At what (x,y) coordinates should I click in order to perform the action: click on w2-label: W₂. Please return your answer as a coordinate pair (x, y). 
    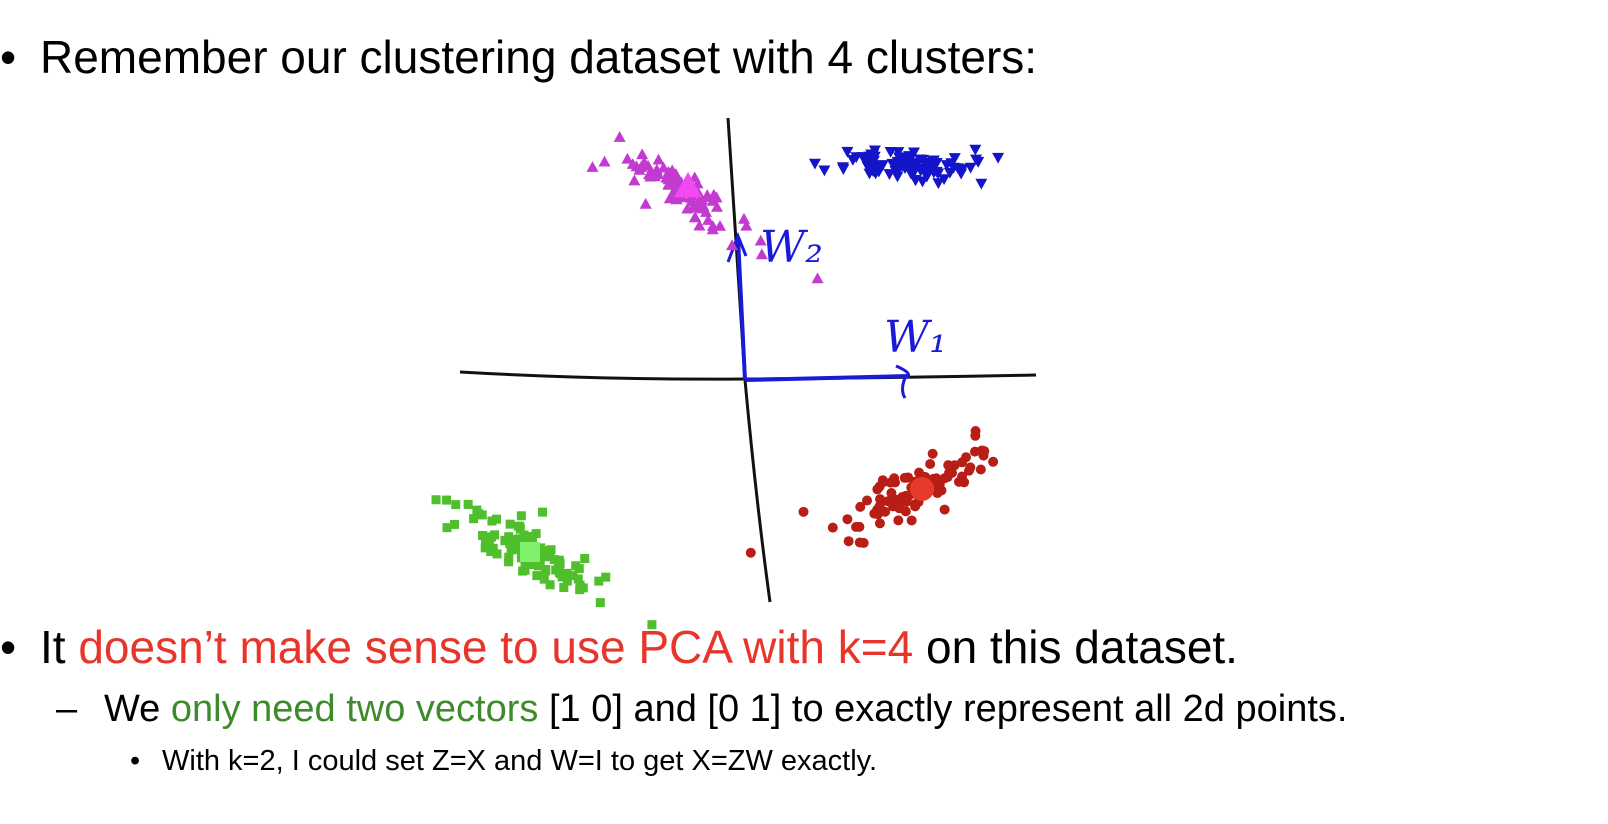
    Looking at the image, I should click on (791, 247).